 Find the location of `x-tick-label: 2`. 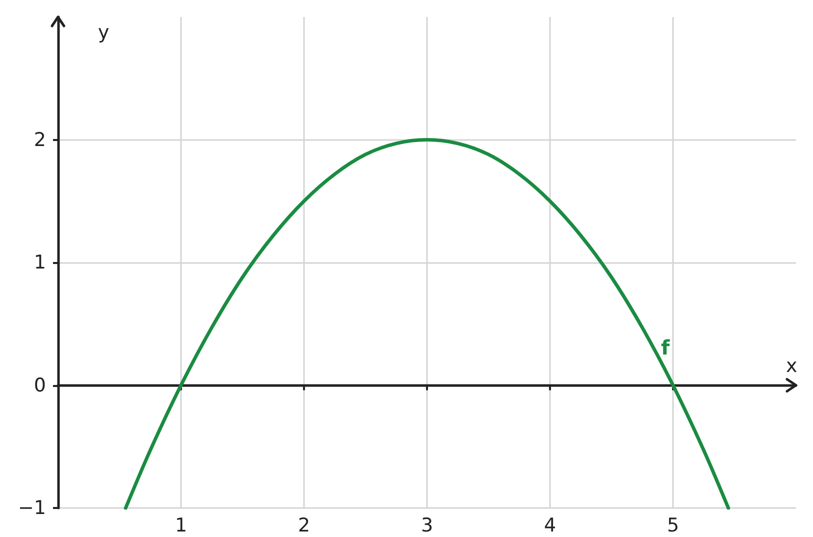

x-tick-label: 2 is located at coordinates (304, 525).